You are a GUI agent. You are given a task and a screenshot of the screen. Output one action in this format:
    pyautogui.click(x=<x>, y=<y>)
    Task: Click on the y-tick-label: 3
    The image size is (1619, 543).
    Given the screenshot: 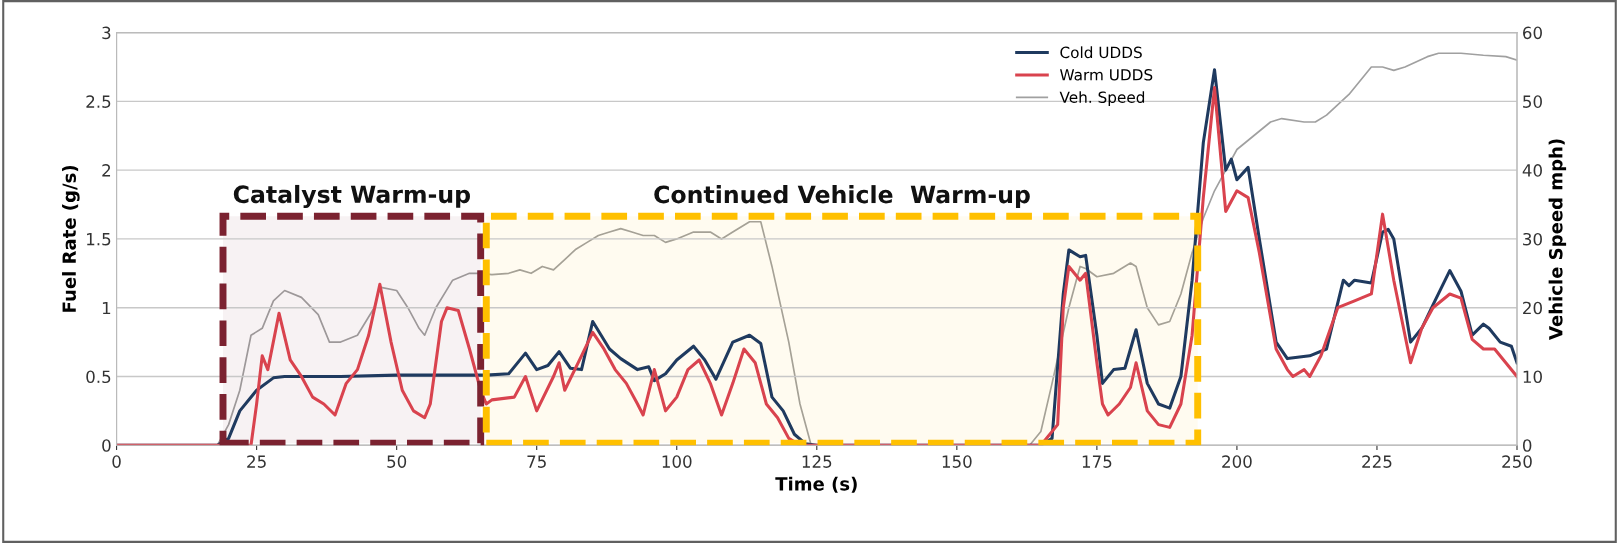 What is the action you would take?
    pyautogui.click(x=106, y=33)
    